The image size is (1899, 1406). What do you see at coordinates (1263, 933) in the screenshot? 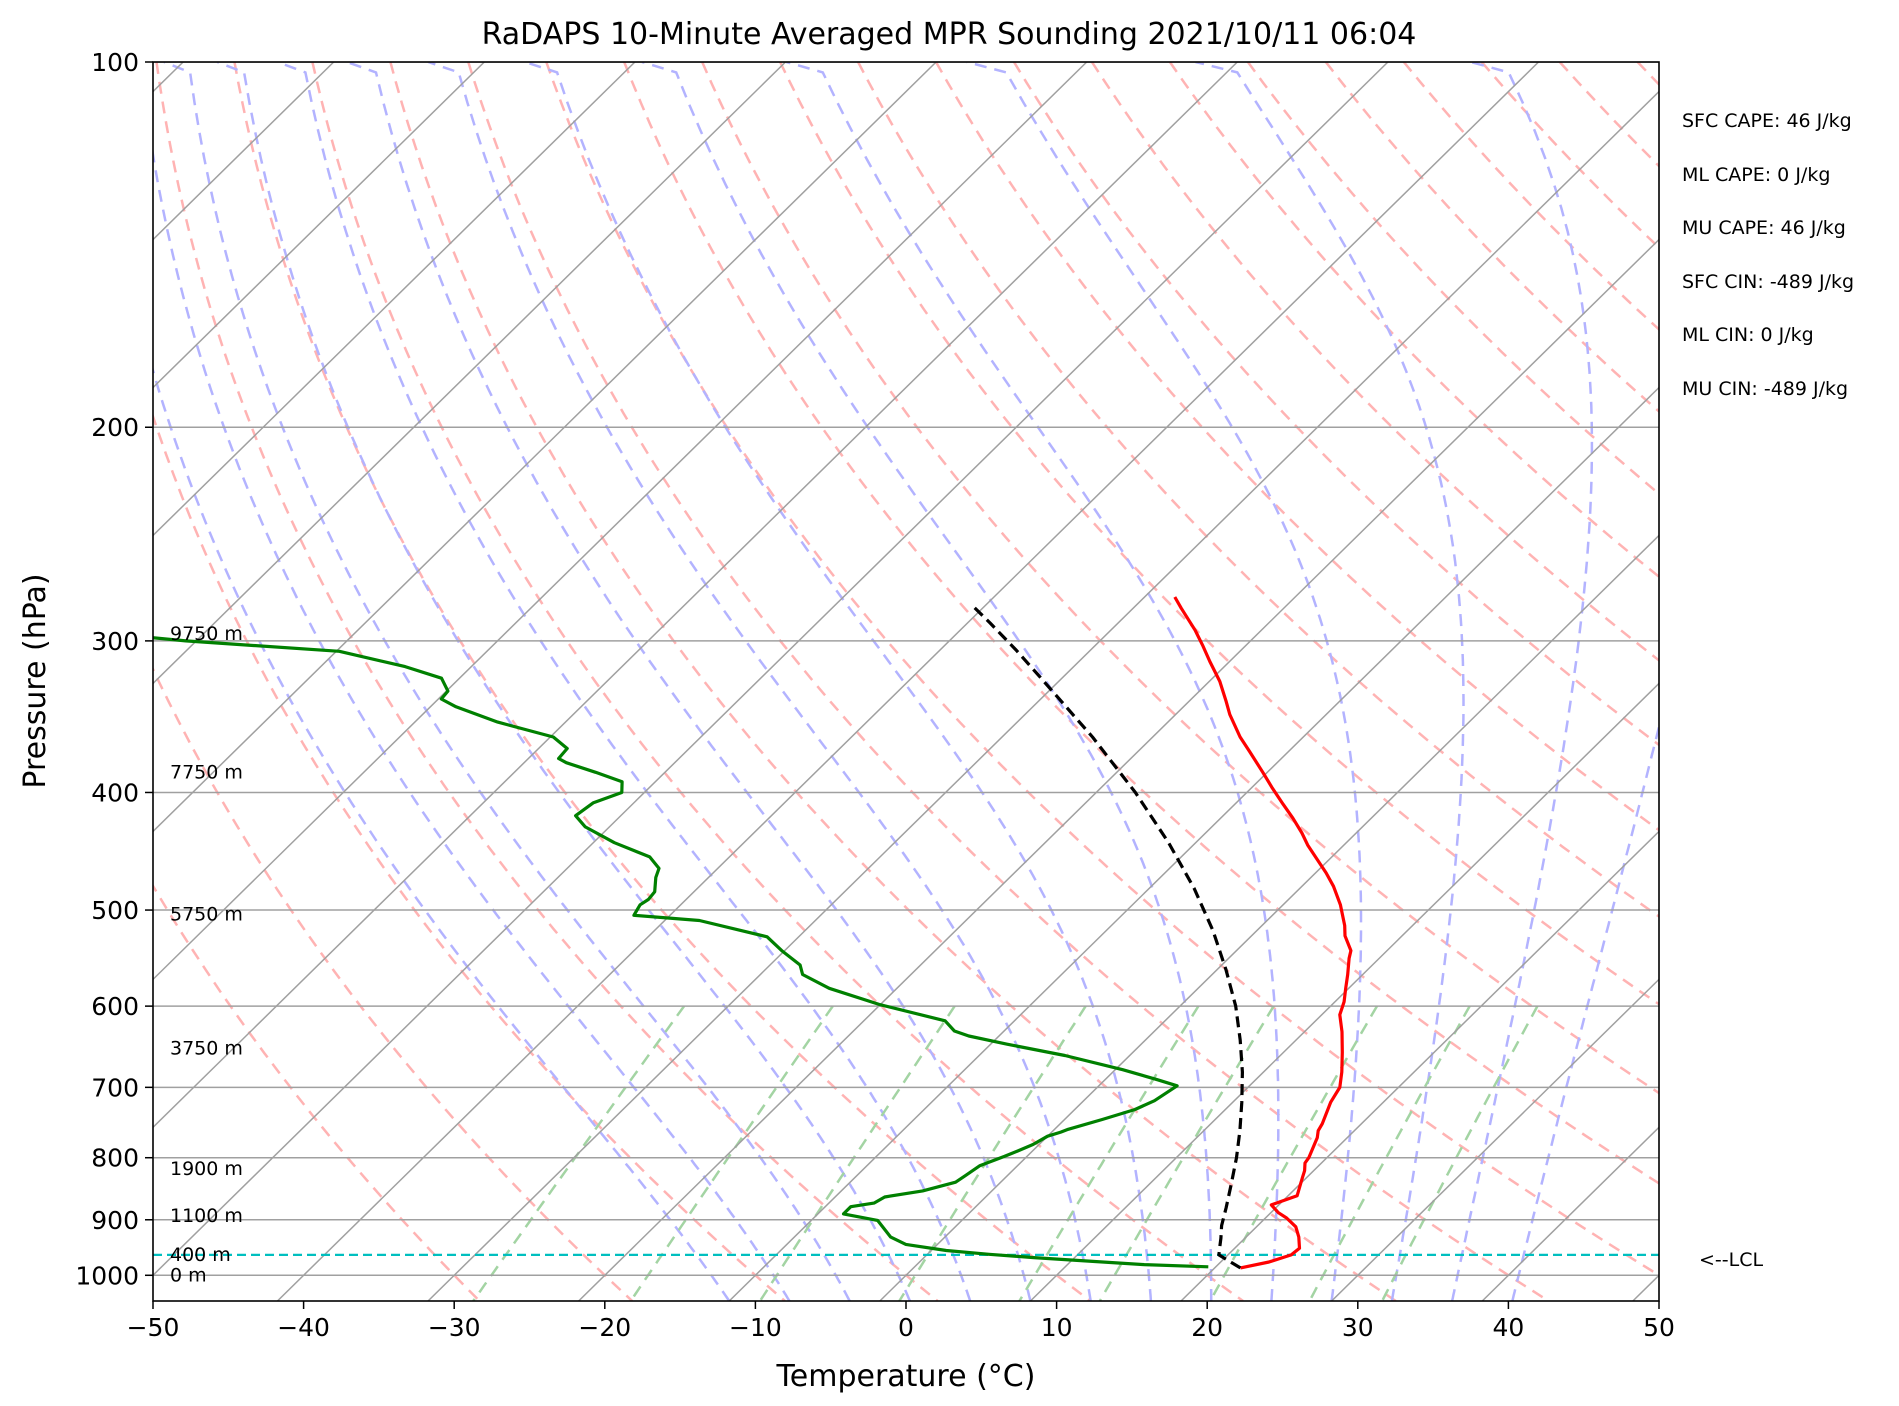
I see `temperature-line` at bounding box center [1263, 933].